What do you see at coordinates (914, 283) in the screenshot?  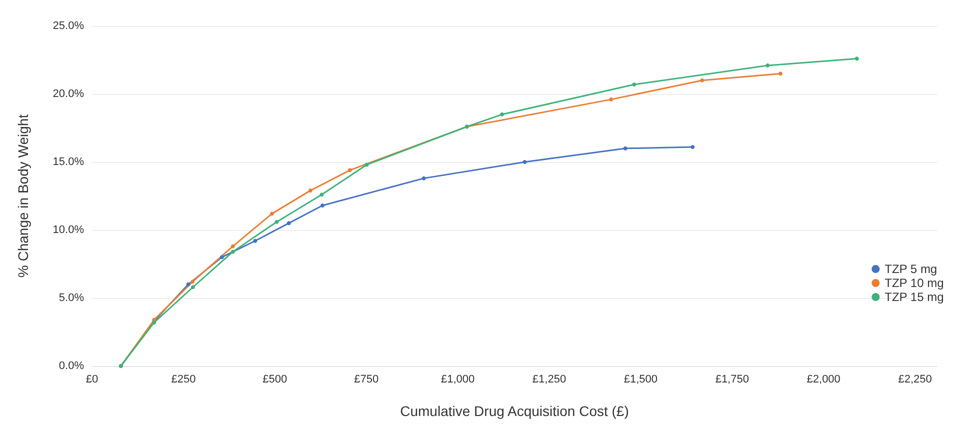 I see `legend-label: TZP 10 mg` at bounding box center [914, 283].